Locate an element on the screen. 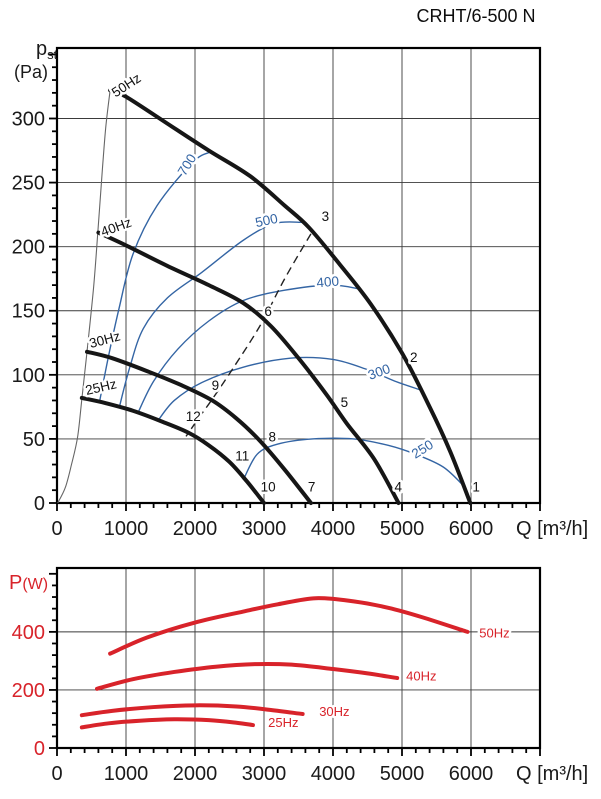 The image size is (601, 799). y-tick-label: 300 is located at coordinates (28, 119).